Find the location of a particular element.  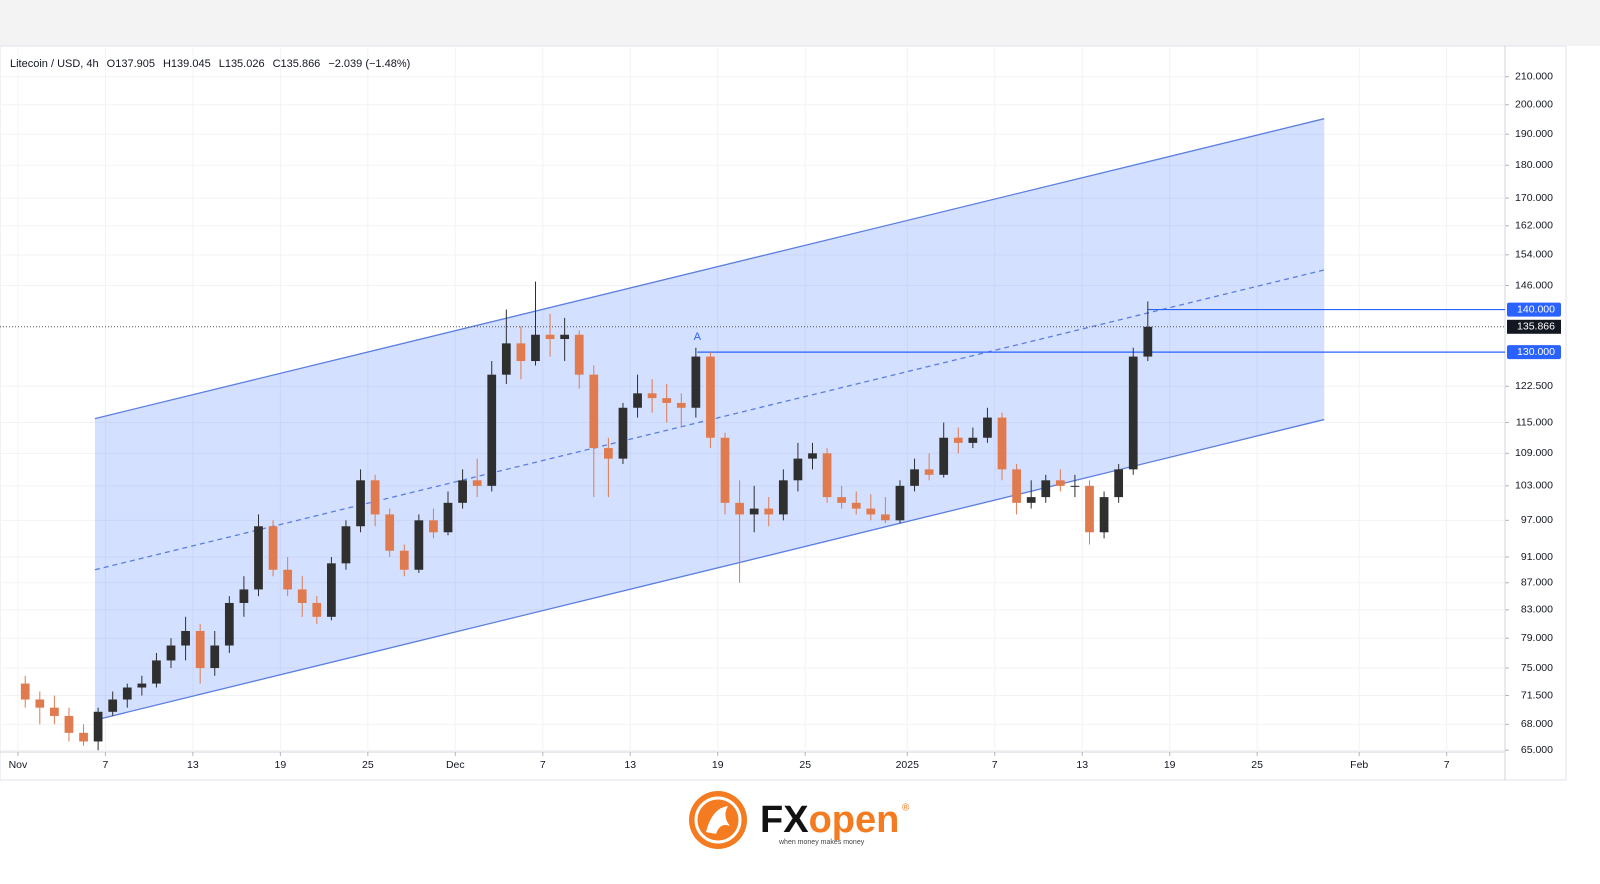

y-tick-label: 65.000 is located at coordinates (1537, 750).